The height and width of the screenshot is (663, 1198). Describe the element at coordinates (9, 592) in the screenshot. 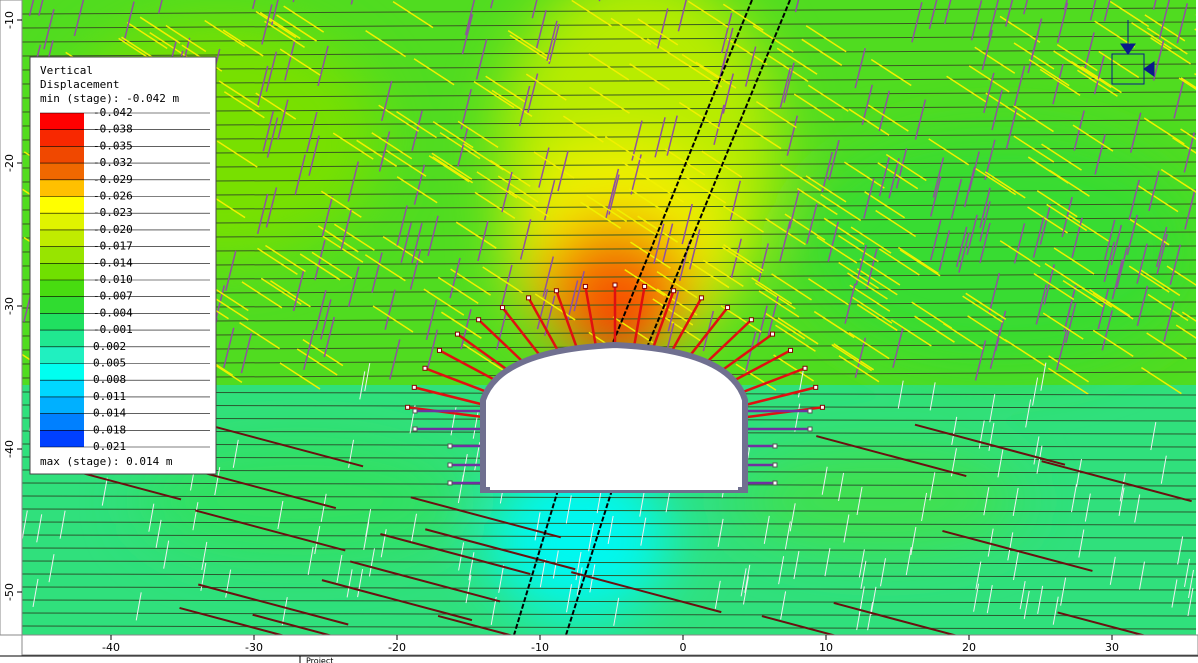

I see `y-tick-label: -50` at that location.